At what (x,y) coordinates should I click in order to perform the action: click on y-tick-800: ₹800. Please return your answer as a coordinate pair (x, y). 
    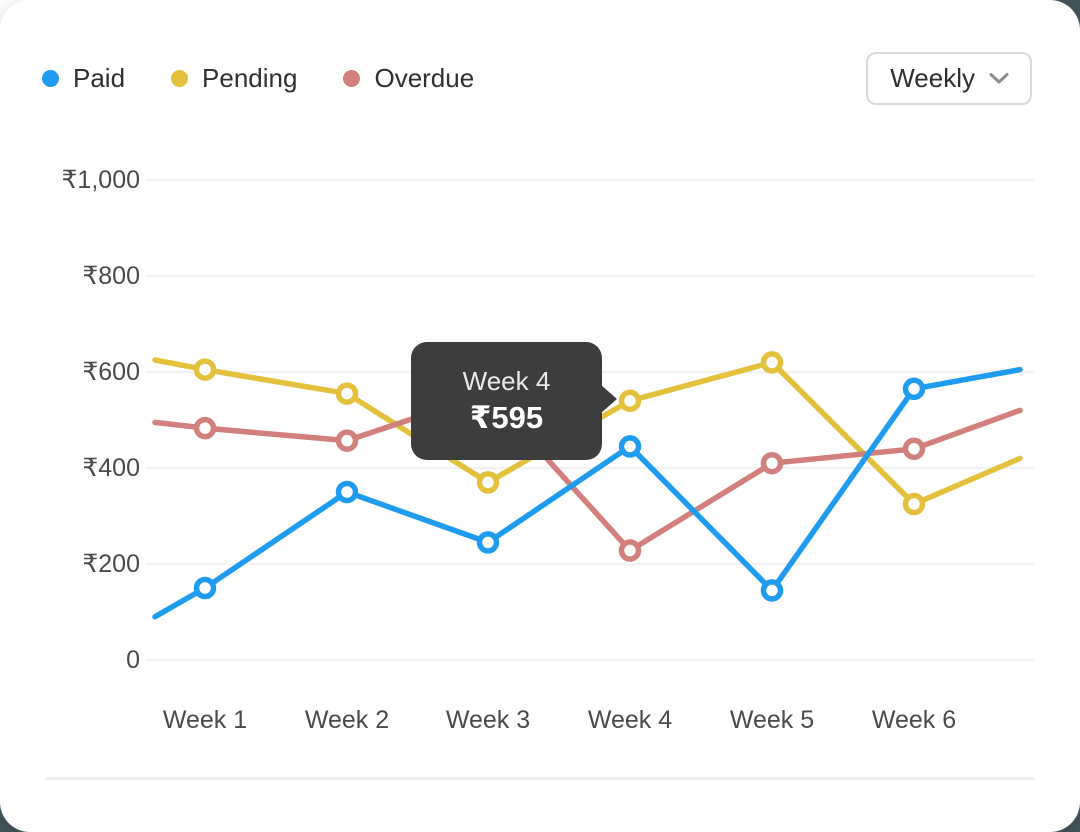
    Looking at the image, I should click on (111, 276).